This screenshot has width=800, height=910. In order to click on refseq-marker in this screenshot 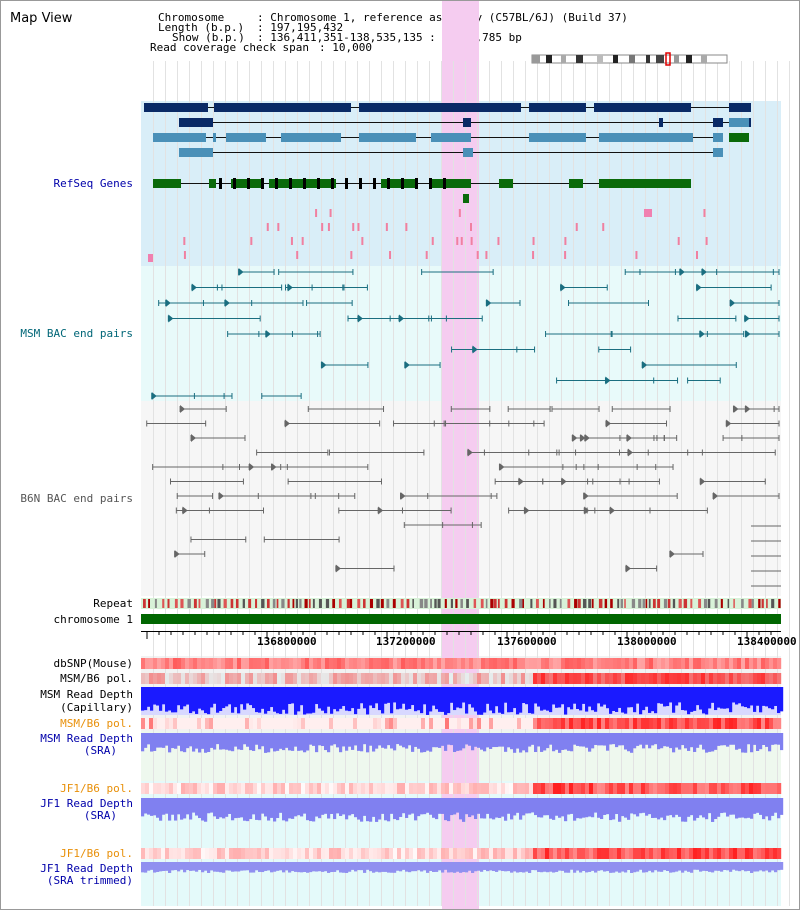, I will do `click(678, 241)`.